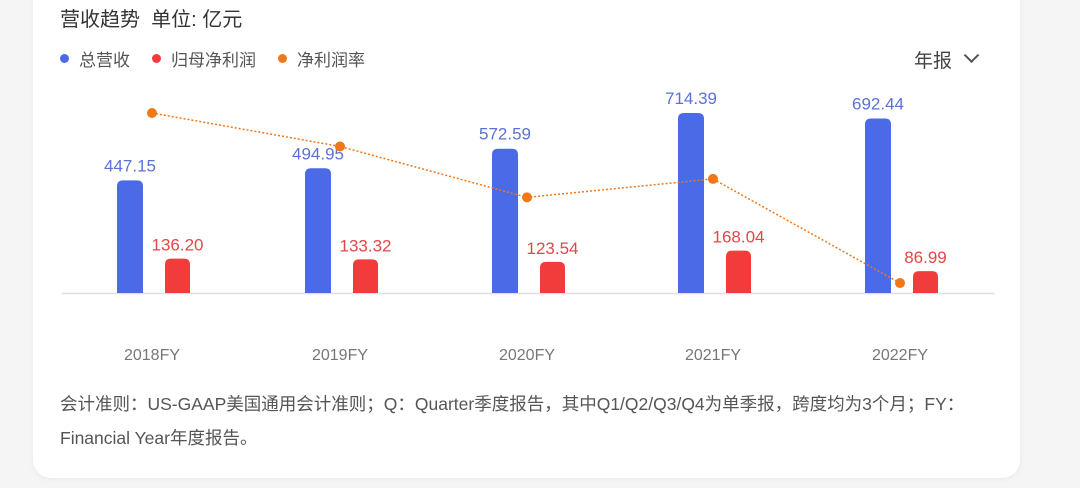 This screenshot has width=1080, height=488. I want to click on legend-item-net-profit: 归母净利润, so click(204, 58).